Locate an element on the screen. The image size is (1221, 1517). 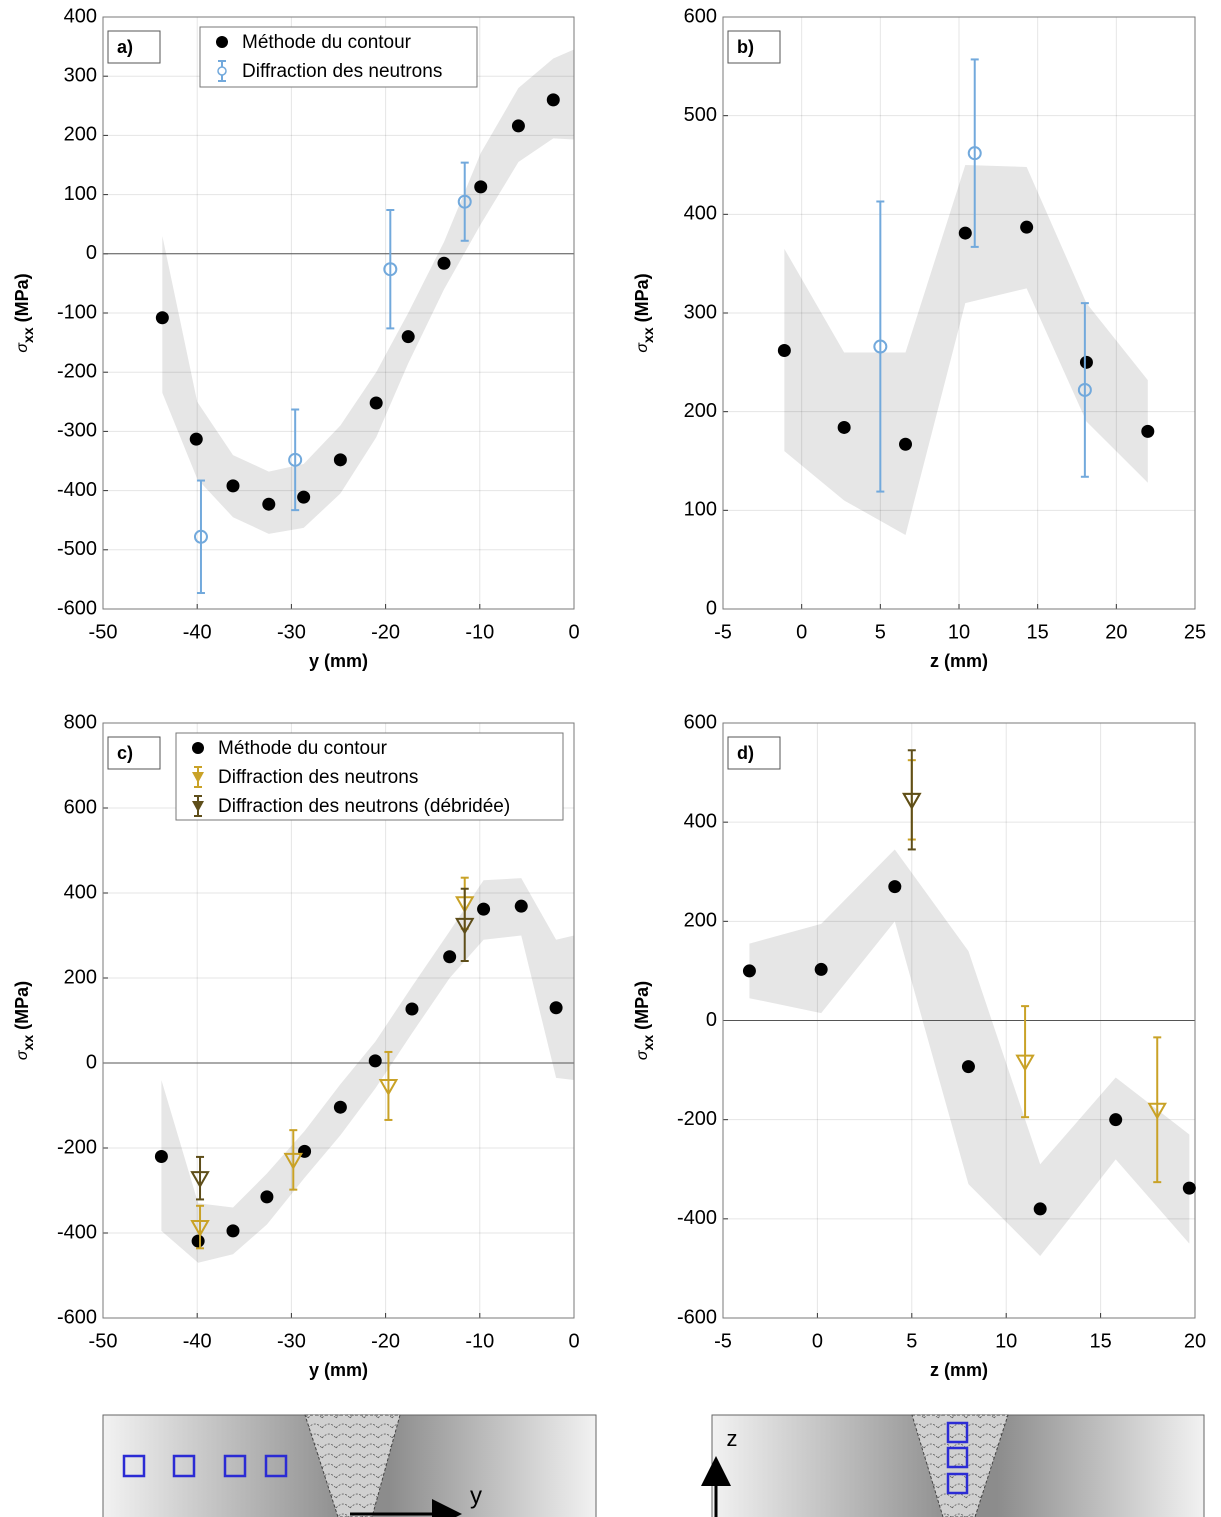
y-tick-label: -100 is located at coordinates (77, 312).